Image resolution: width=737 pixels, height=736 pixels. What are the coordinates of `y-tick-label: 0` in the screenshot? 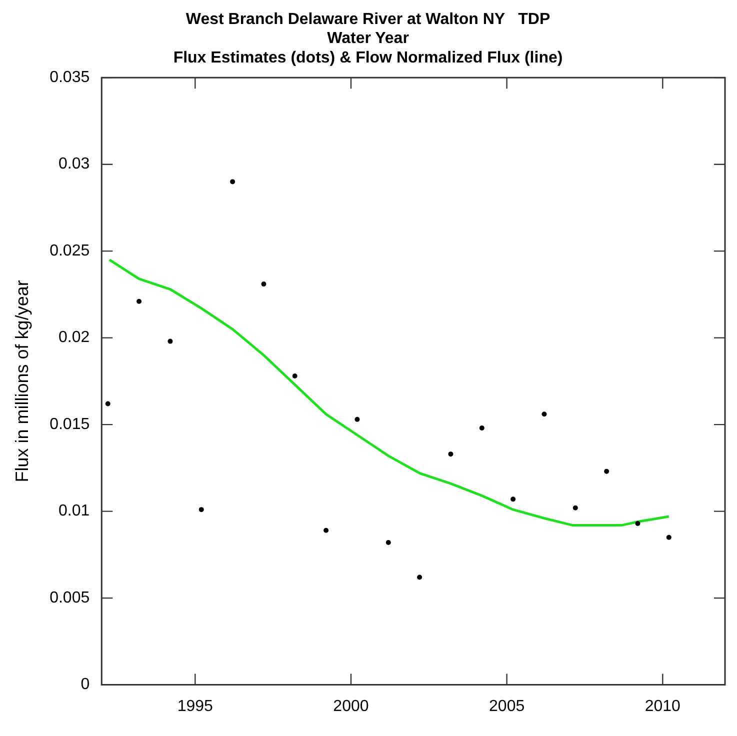 It's located at (85, 685).